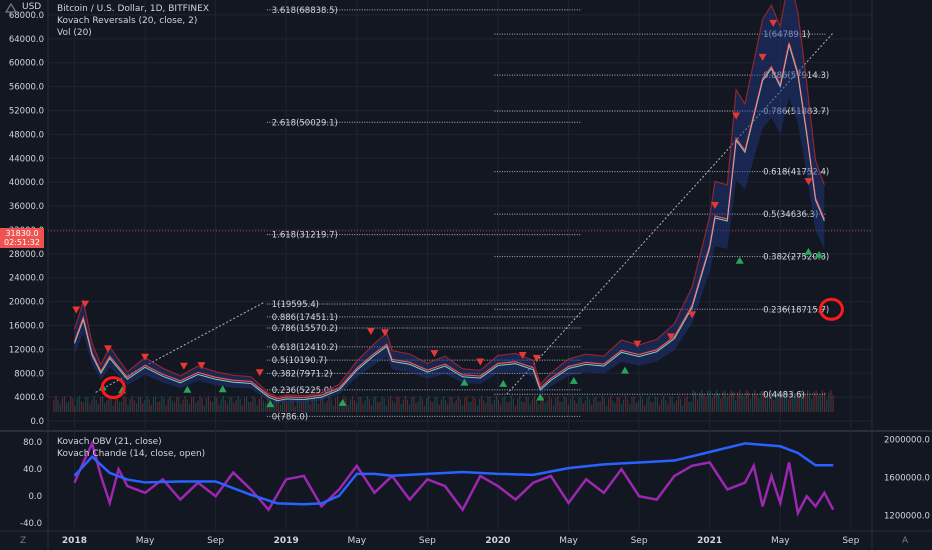 This screenshot has width=932, height=550. I want to click on y-tick-label: 28000.0, so click(26, 255).